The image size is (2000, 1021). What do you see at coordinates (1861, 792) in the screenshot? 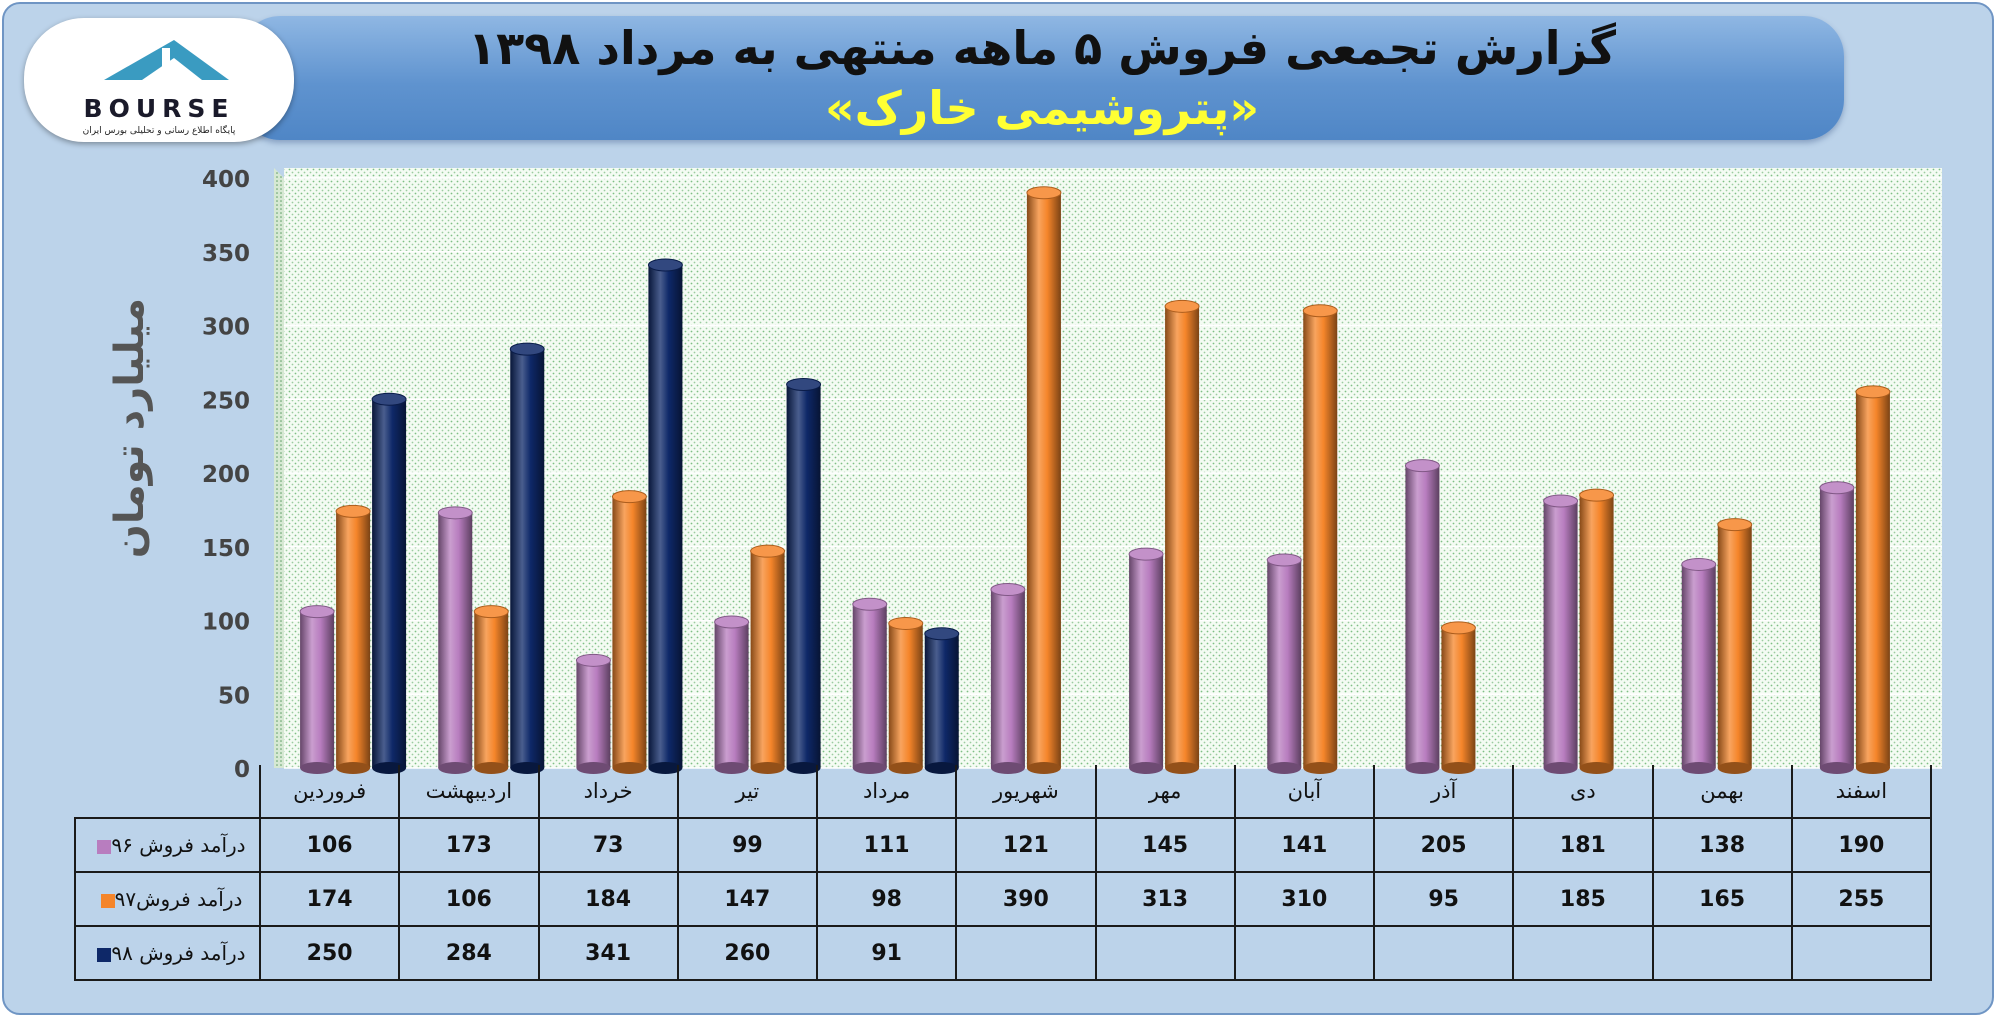
I see `table-month-cell: اسفند` at bounding box center [1861, 792].